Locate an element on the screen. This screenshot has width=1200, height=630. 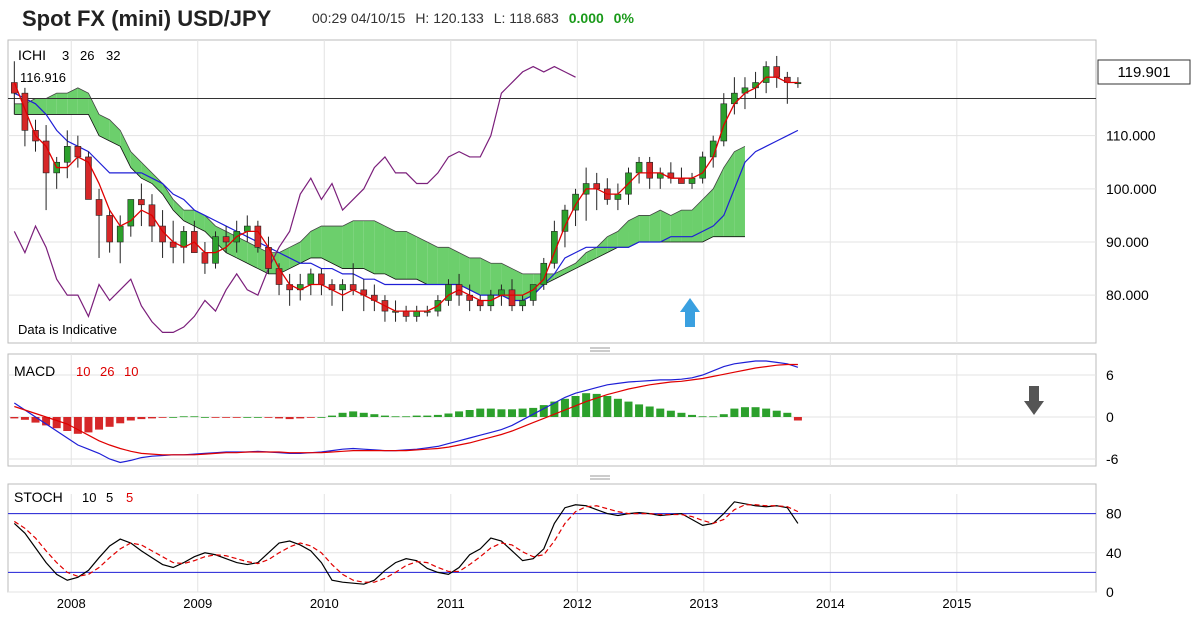
quote-low: L: 118.683 is located at coordinates (526, 18).